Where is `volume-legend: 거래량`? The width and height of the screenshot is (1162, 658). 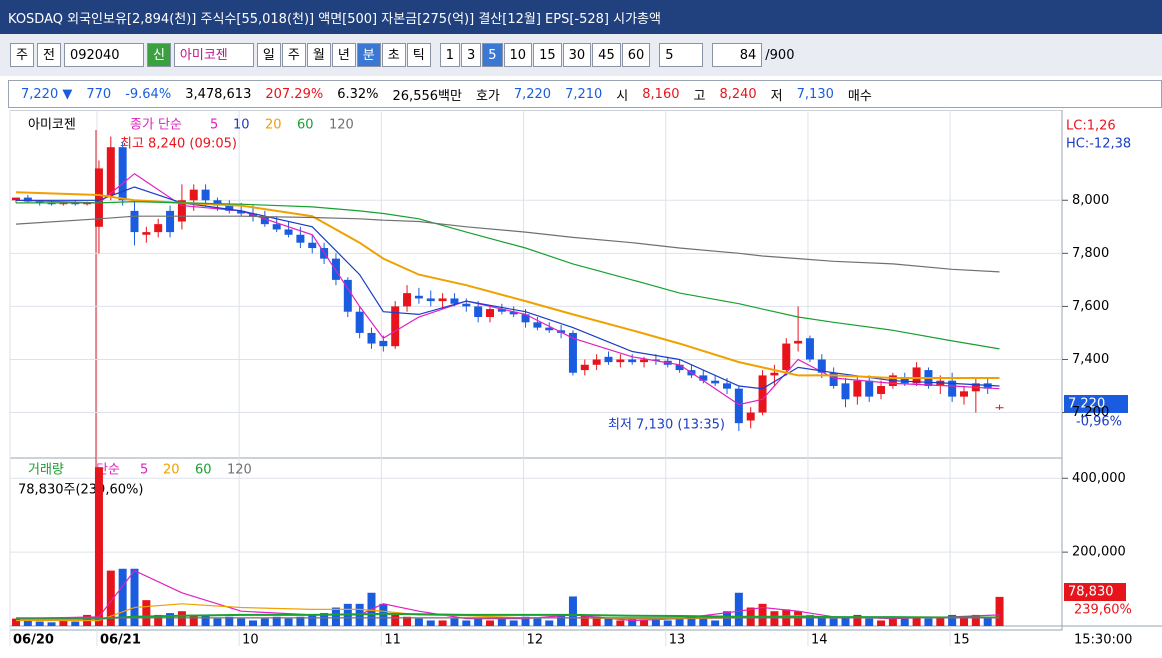 volume-legend: 거래량 is located at coordinates (46, 470).